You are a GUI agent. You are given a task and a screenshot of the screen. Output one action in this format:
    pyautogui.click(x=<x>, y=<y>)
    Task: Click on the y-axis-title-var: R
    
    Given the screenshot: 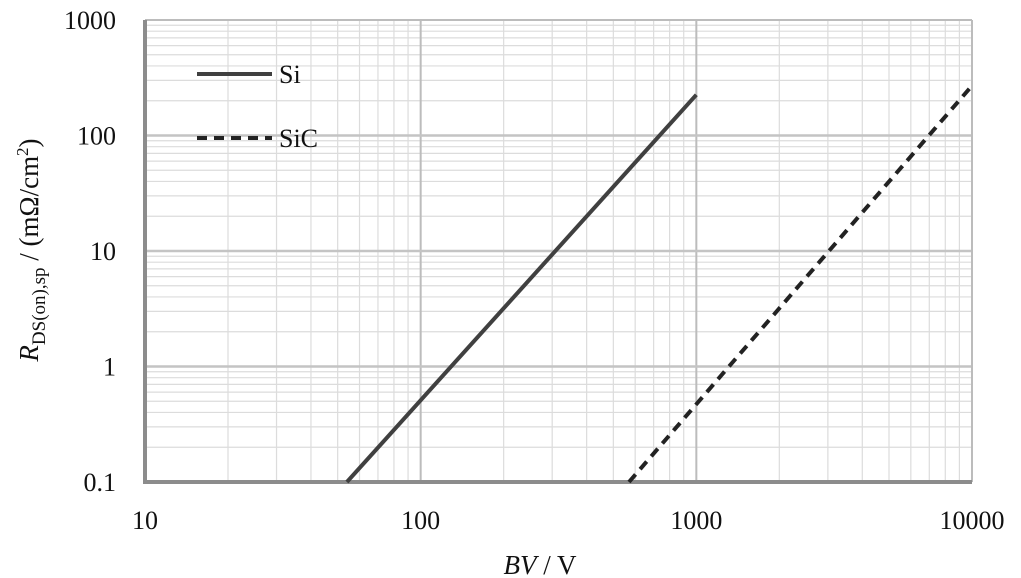 What is the action you would take?
    pyautogui.click(x=29, y=354)
    